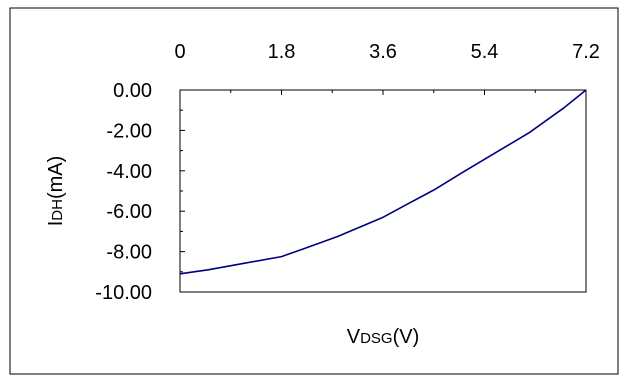  Describe the element at coordinates (129, 212) in the screenshot. I see `y-tick-label: -6.00` at that location.